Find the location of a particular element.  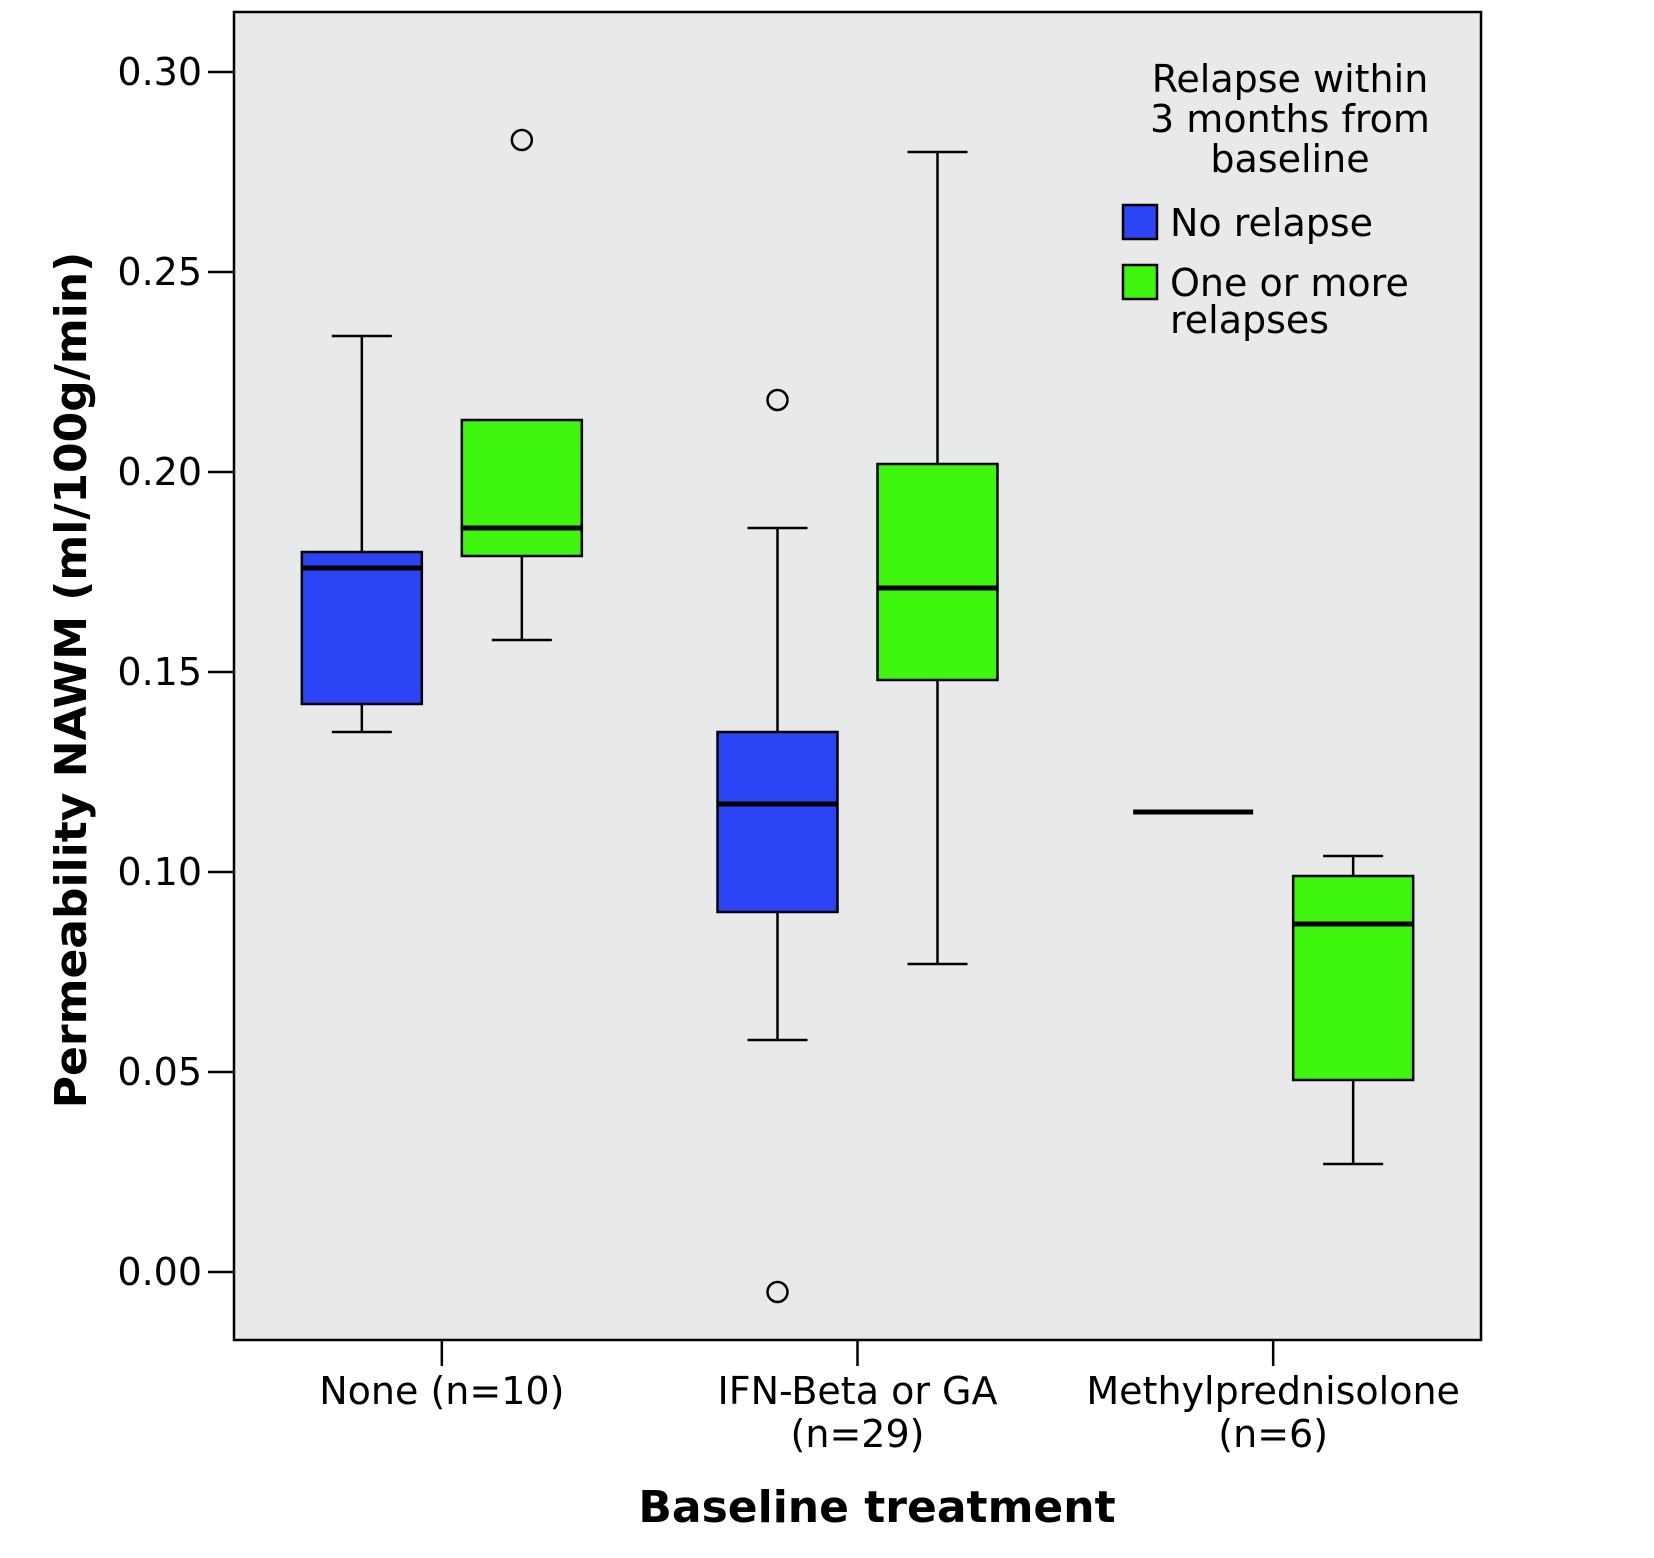

legend-title: baseline is located at coordinates (1289, 159).